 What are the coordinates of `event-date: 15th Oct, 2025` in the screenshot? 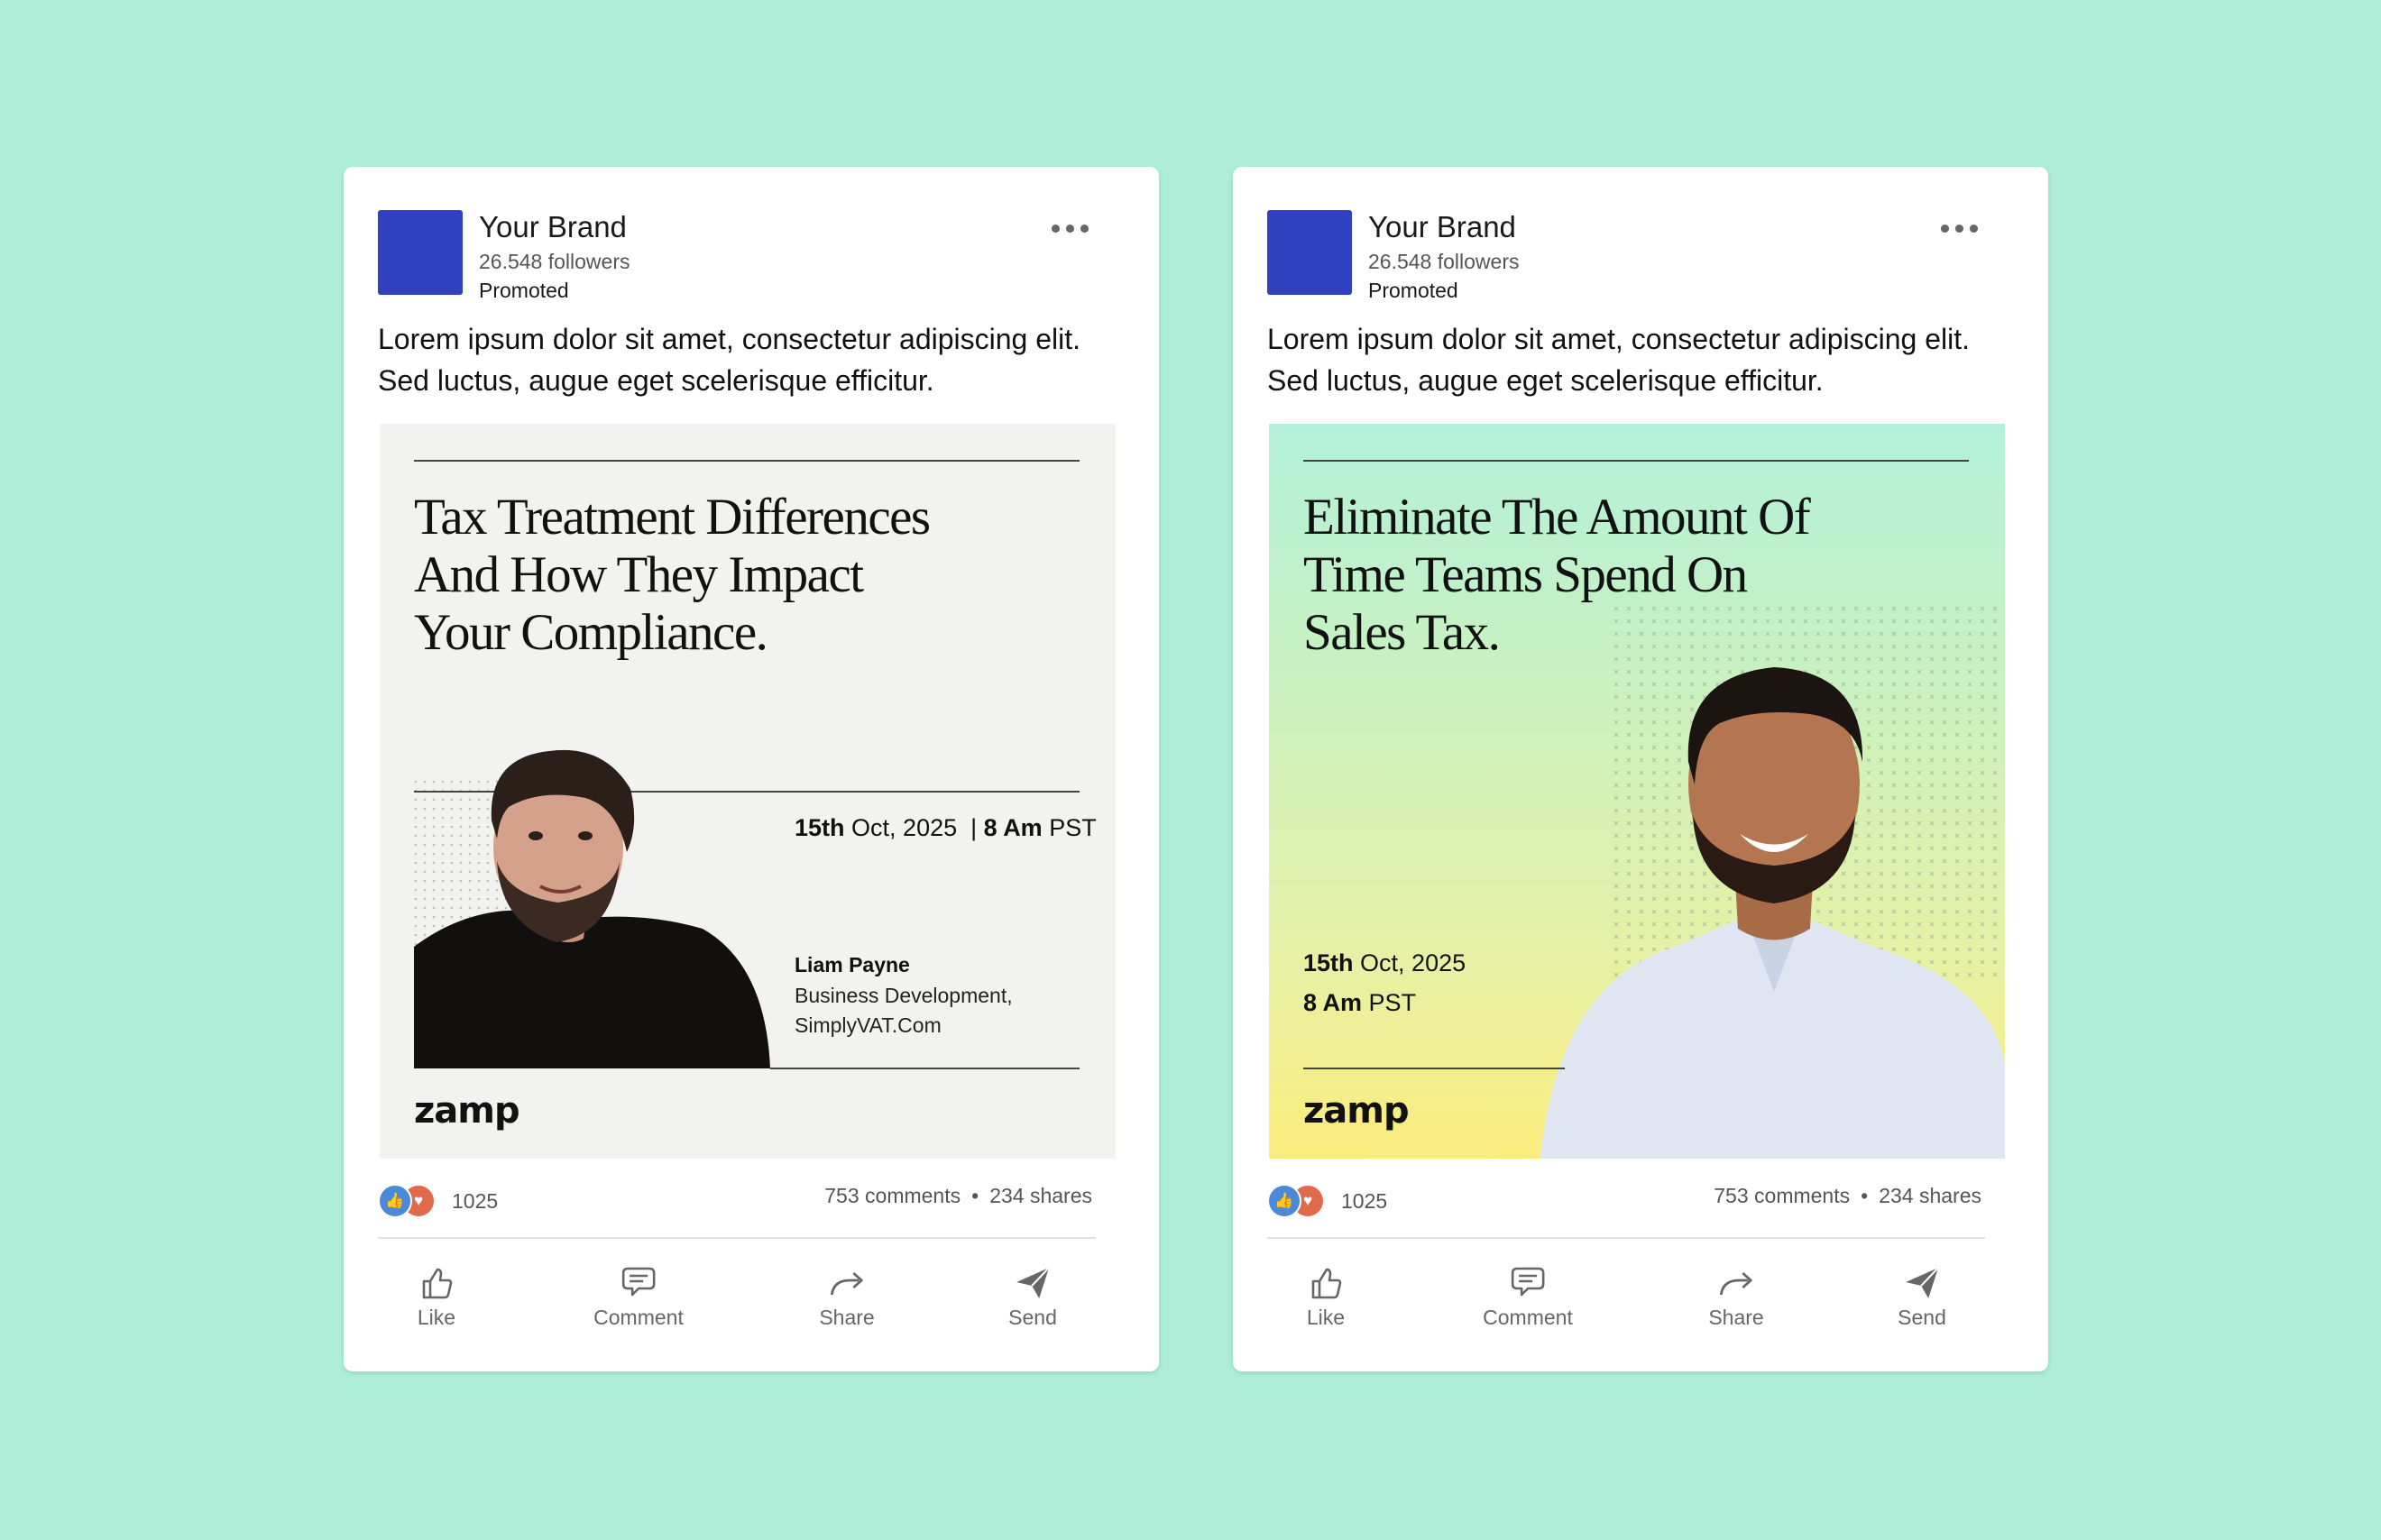 It's located at (1384, 962).